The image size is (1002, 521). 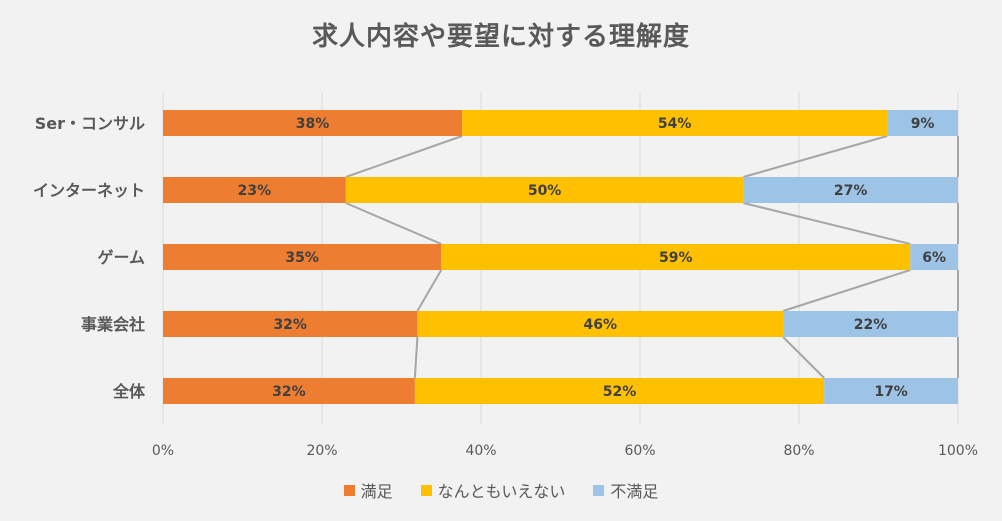 I want to click on x-tick-label: 100%, so click(x=958, y=451).